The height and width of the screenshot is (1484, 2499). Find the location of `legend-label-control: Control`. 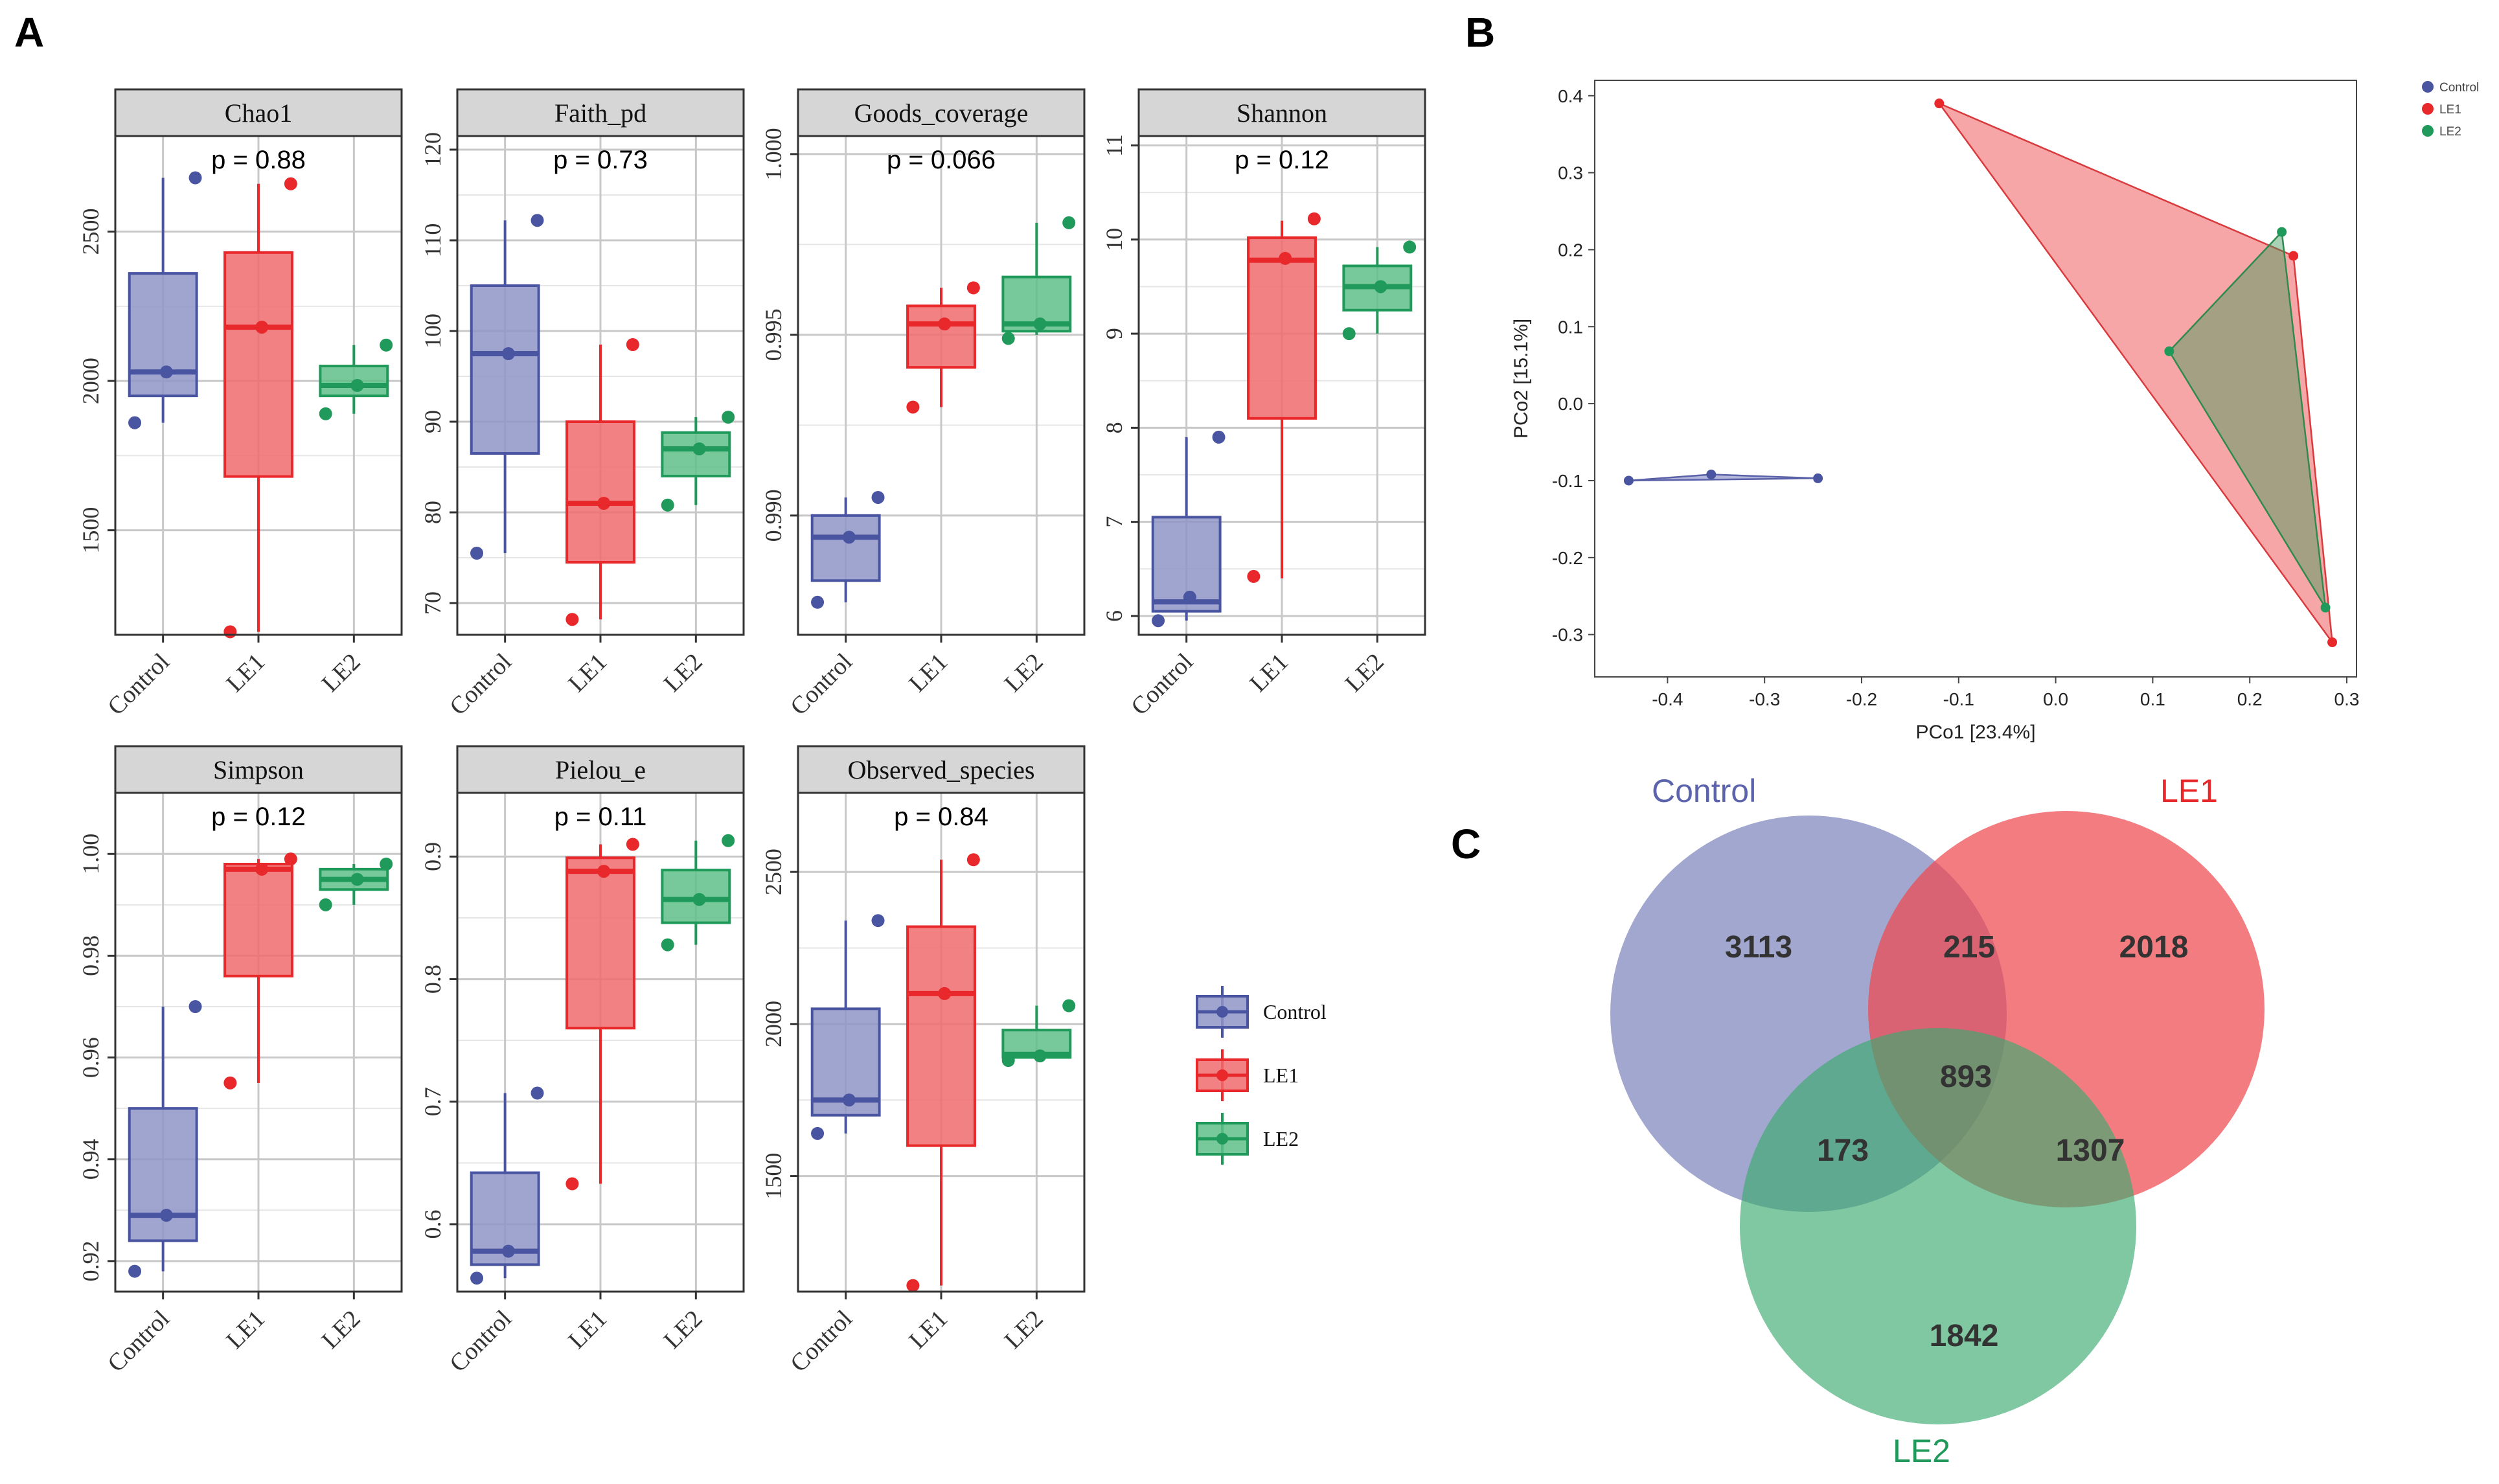

legend-label-control: Control is located at coordinates (1295, 1011).